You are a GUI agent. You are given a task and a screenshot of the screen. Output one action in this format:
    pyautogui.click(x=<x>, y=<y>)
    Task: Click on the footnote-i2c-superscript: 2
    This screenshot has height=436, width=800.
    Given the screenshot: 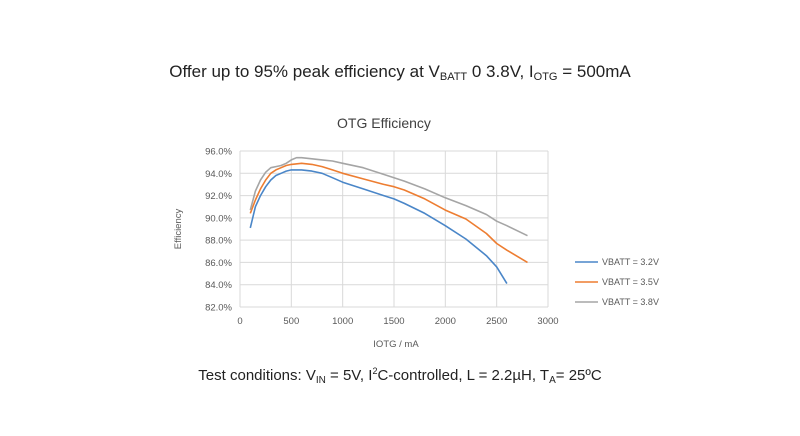 What is the action you would take?
    pyautogui.click(x=375, y=371)
    